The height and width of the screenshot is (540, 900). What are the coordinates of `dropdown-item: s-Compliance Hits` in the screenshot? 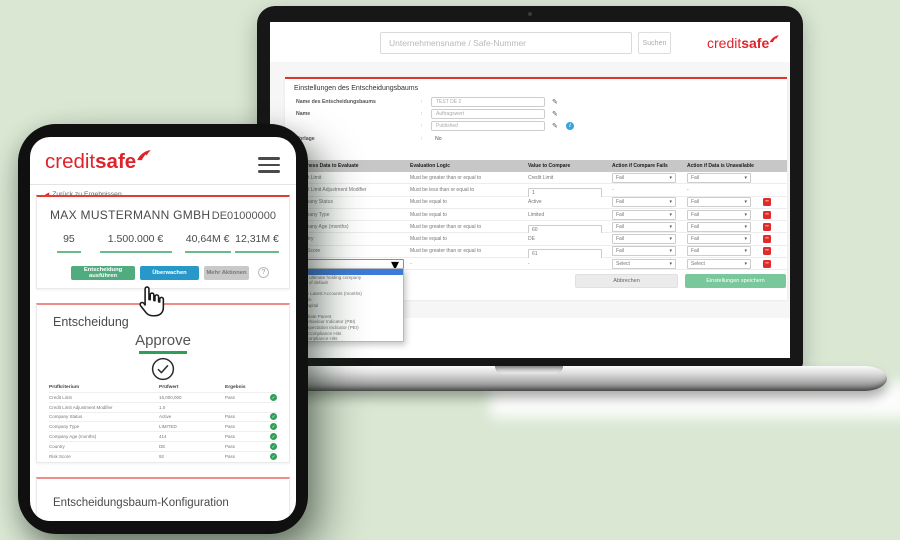 It's located at (323, 333).